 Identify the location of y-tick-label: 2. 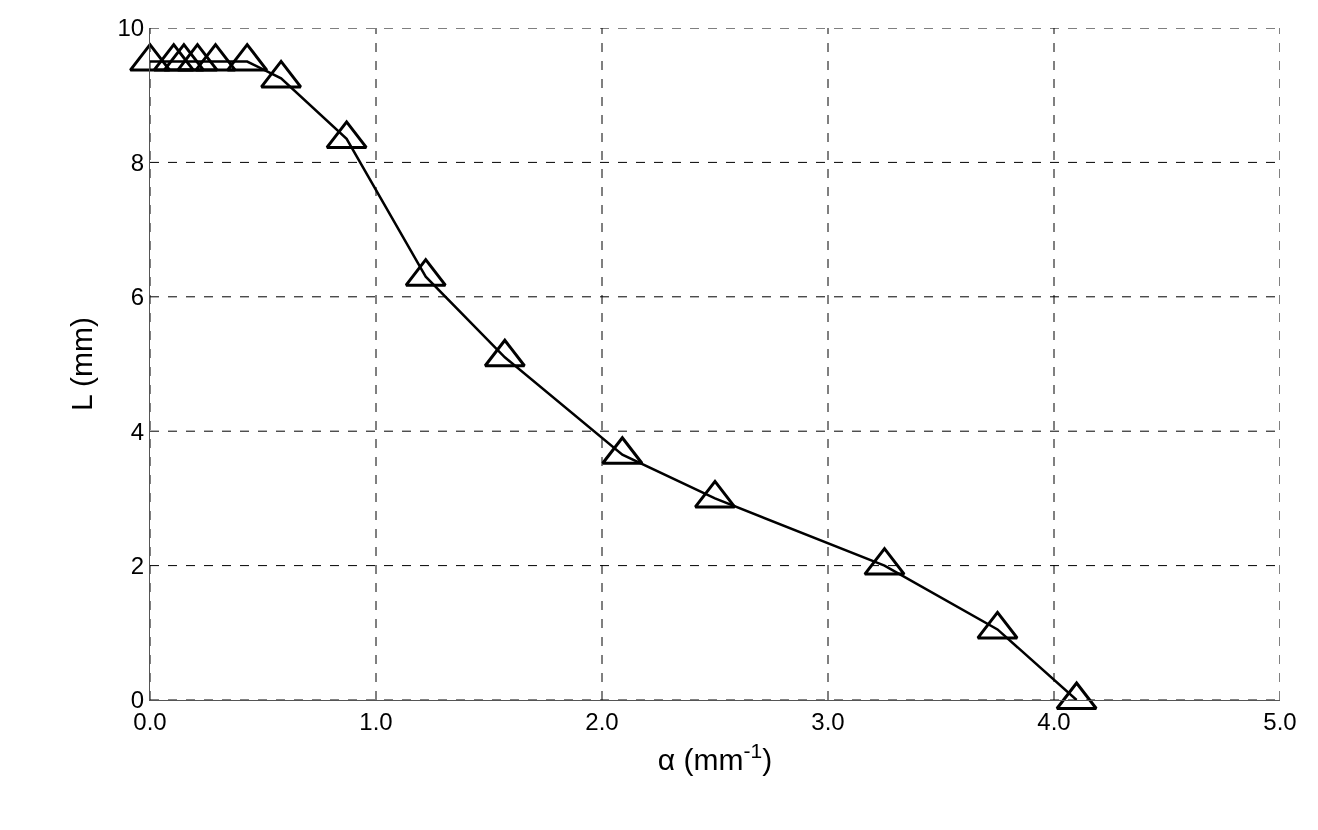
(137, 565).